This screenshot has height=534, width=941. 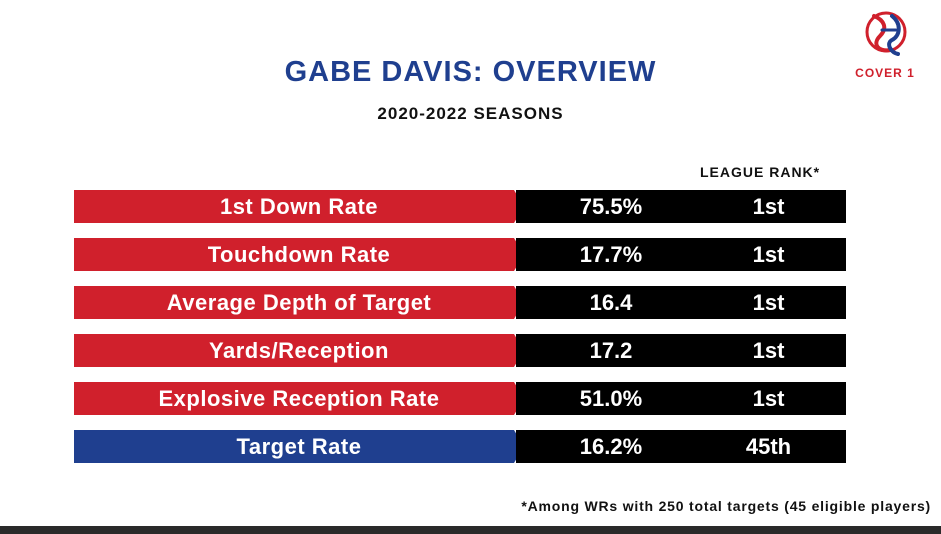 What do you see at coordinates (470, 113) in the screenshot?
I see `page-subtitle: 2020-2022 SEASONS` at bounding box center [470, 113].